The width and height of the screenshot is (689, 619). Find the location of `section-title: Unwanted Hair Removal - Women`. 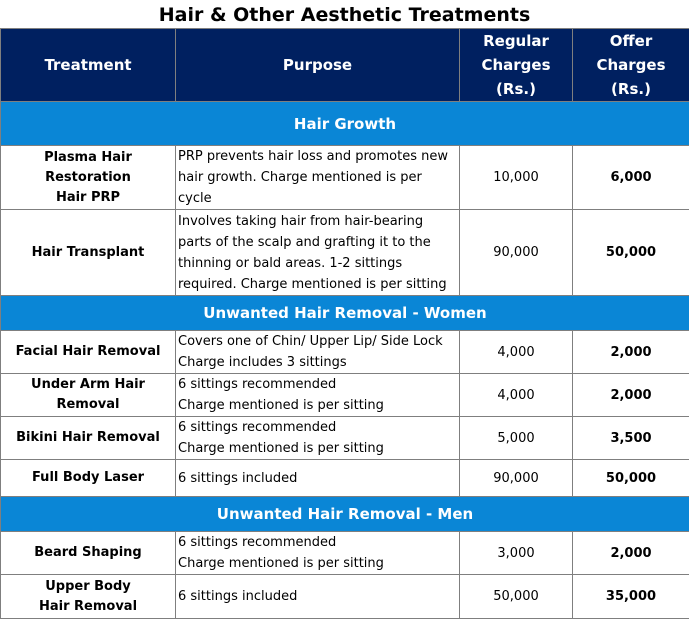

section-title: Unwanted Hair Removal - Women is located at coordinates (345, 313).